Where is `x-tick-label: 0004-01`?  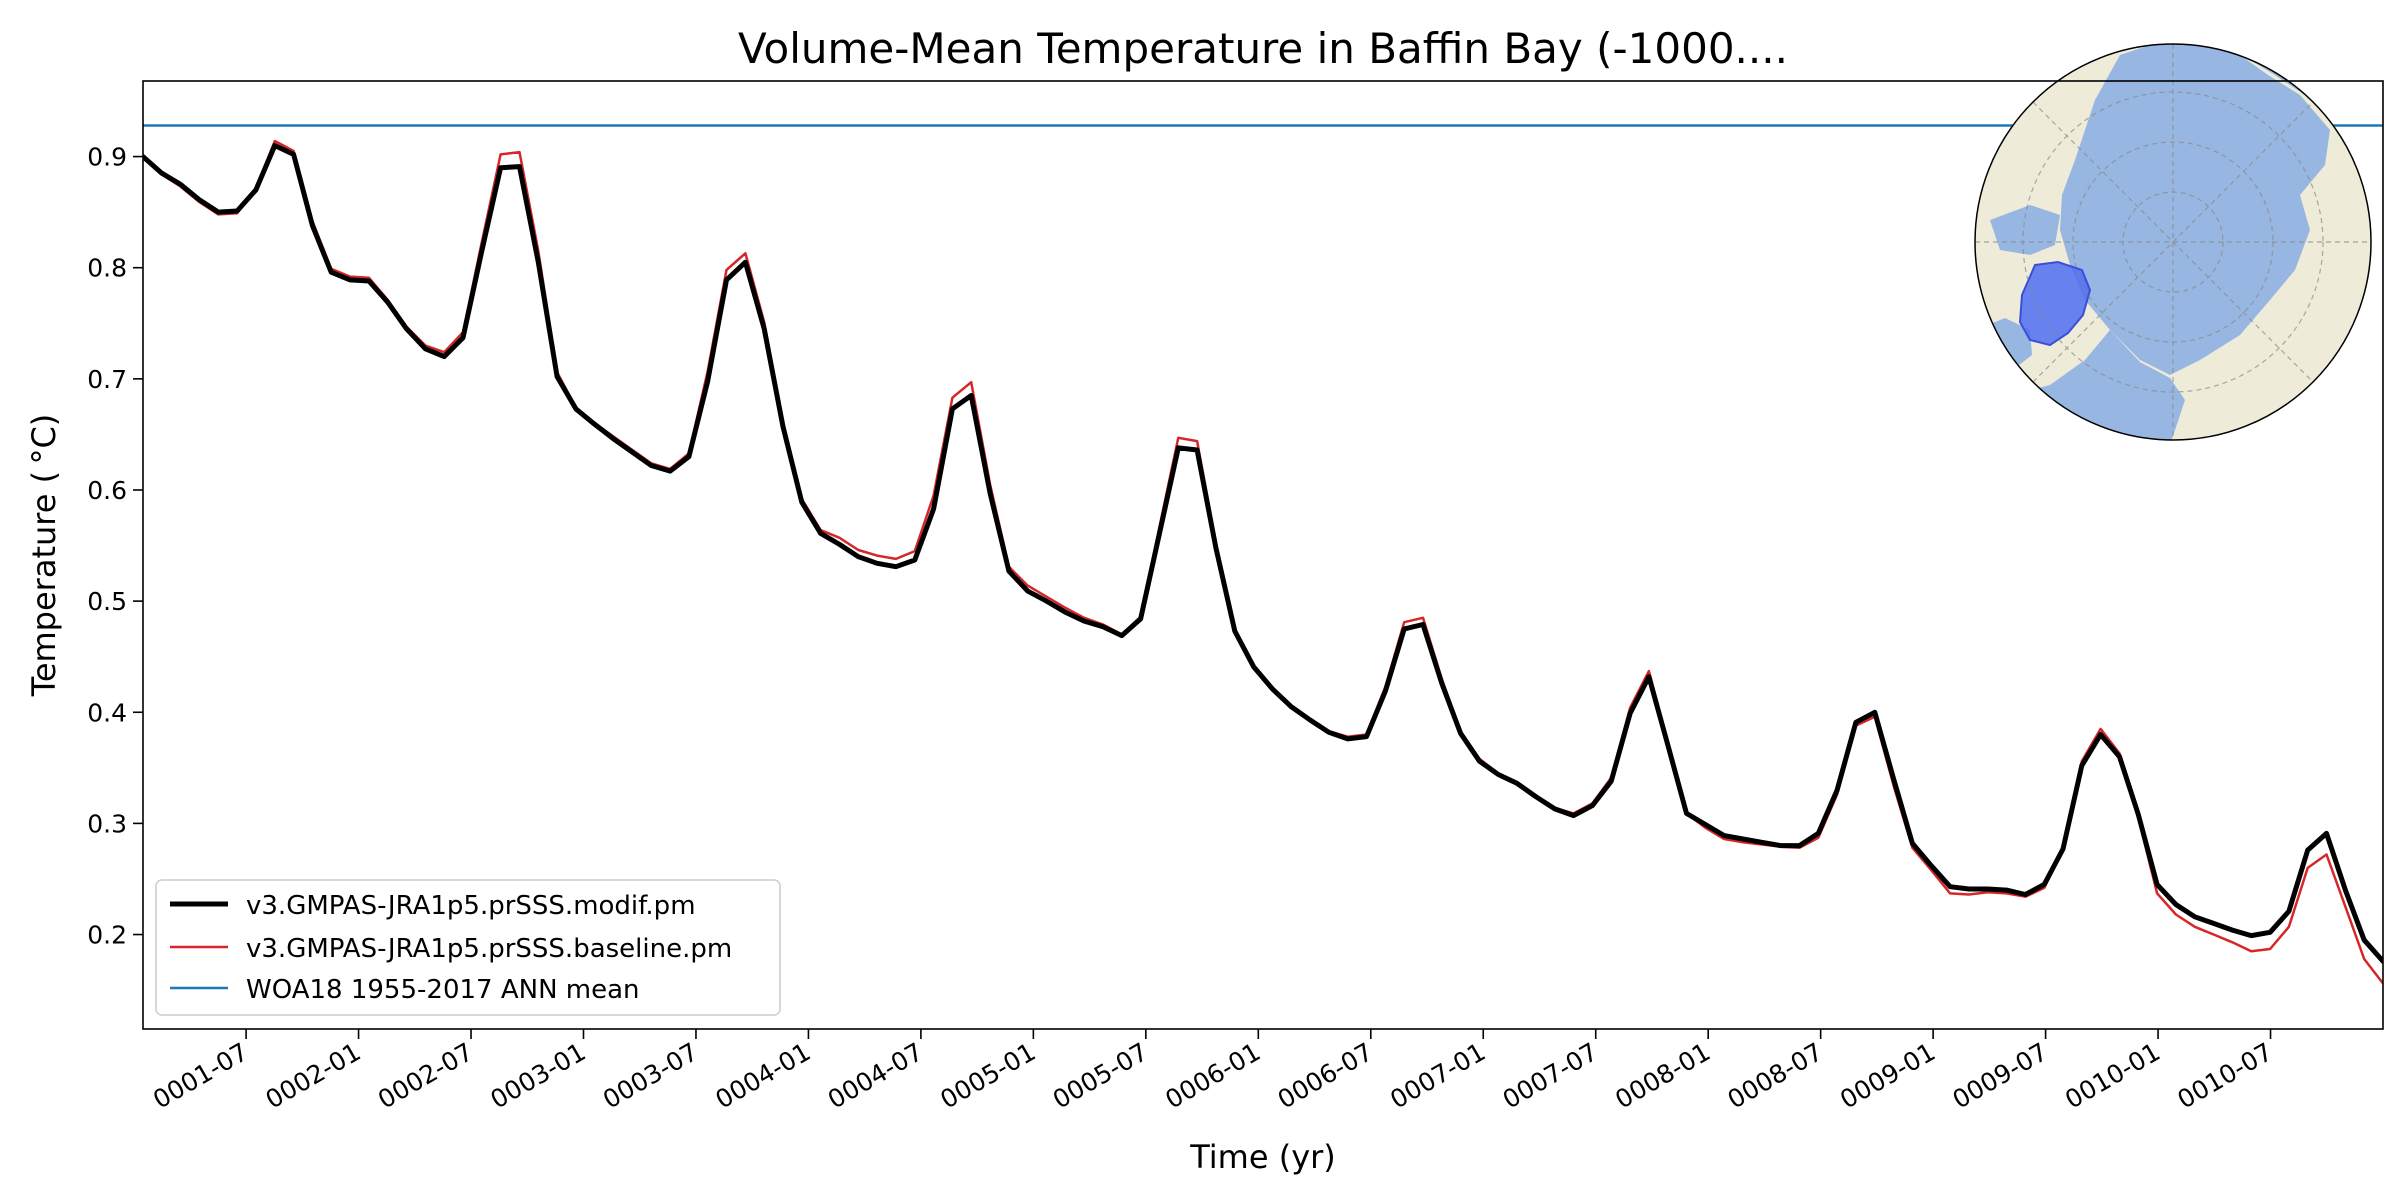 x-tick-label: 0004-01 is located at coordinates (762, 1075).